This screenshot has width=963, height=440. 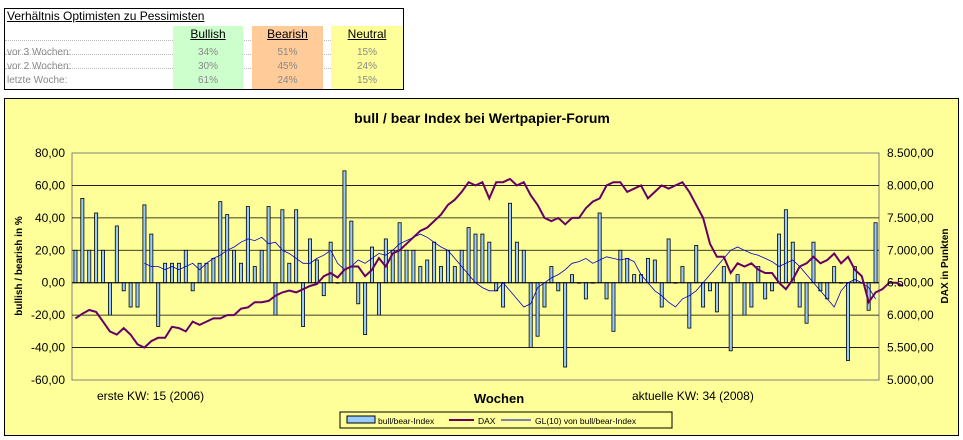 What do you see at coordinates (48, 315) in the screenshot?
I see `y-tick-label: -20,00` at bounding box center [48, 315].